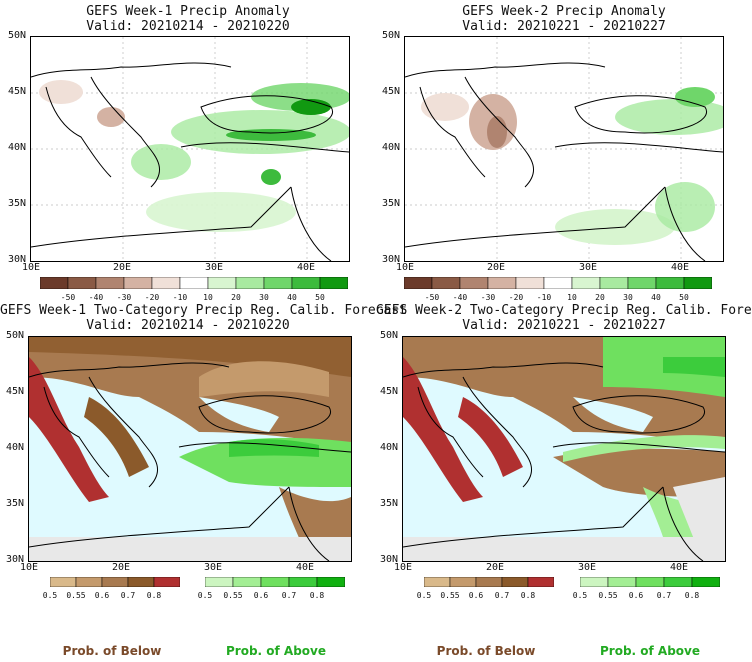  I want to click on colorbar-label: 50, so click(684, 297).